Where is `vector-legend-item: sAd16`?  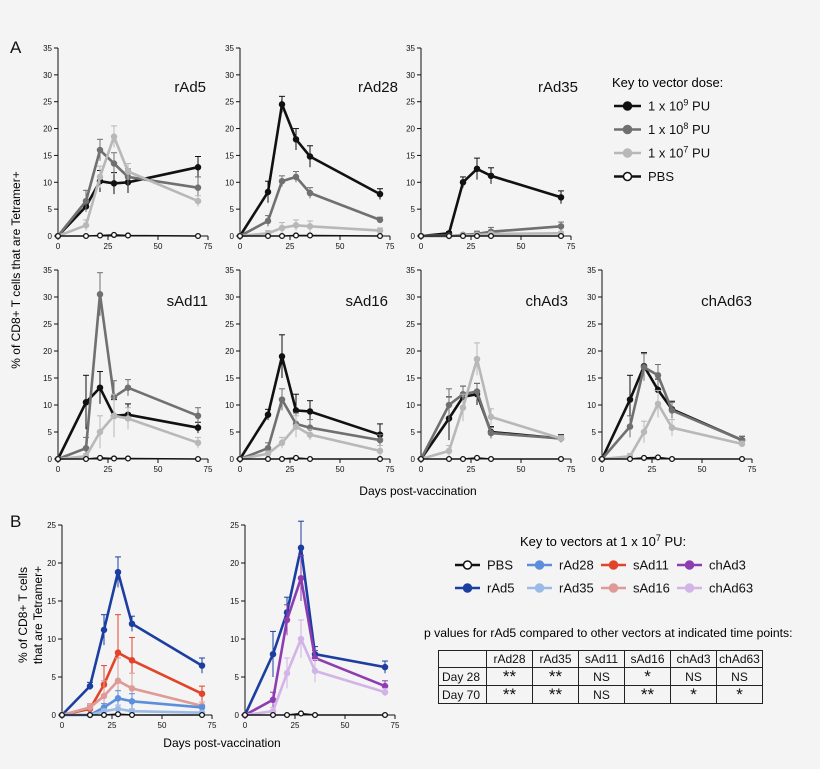 vector-legend-item: sAd16 is located at coordinates (635, 588).